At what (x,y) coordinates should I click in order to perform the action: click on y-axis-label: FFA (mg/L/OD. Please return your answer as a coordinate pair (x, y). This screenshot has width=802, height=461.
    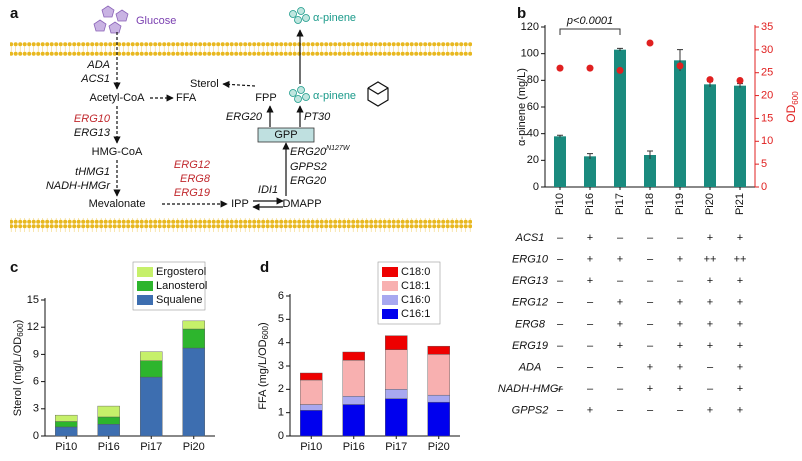
    Looking at the image, I should click on (263, 374).